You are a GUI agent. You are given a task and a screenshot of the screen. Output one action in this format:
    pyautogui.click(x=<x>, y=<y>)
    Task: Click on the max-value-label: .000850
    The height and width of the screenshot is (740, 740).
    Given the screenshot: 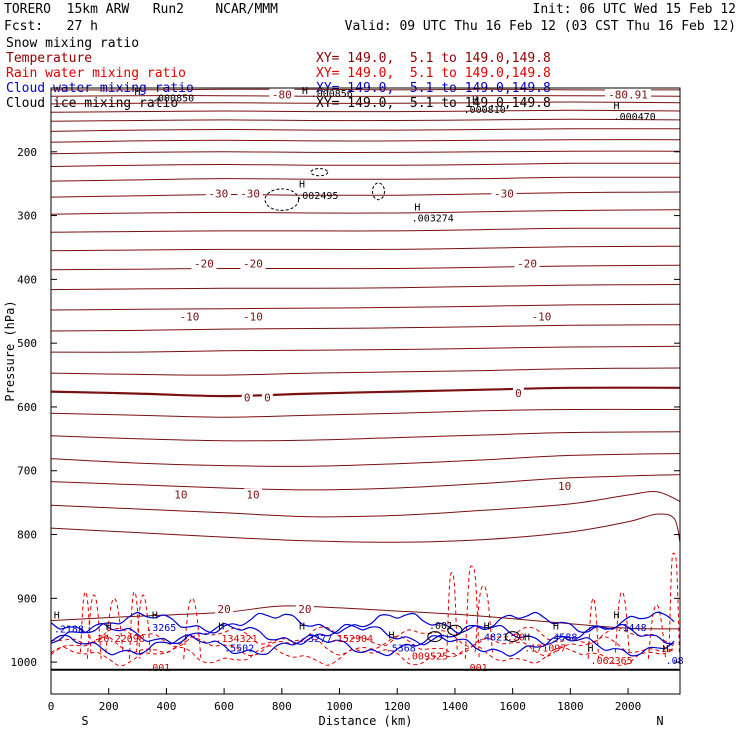 What is the action you would take?
    pyautogui.click(x=173, y=99)
    